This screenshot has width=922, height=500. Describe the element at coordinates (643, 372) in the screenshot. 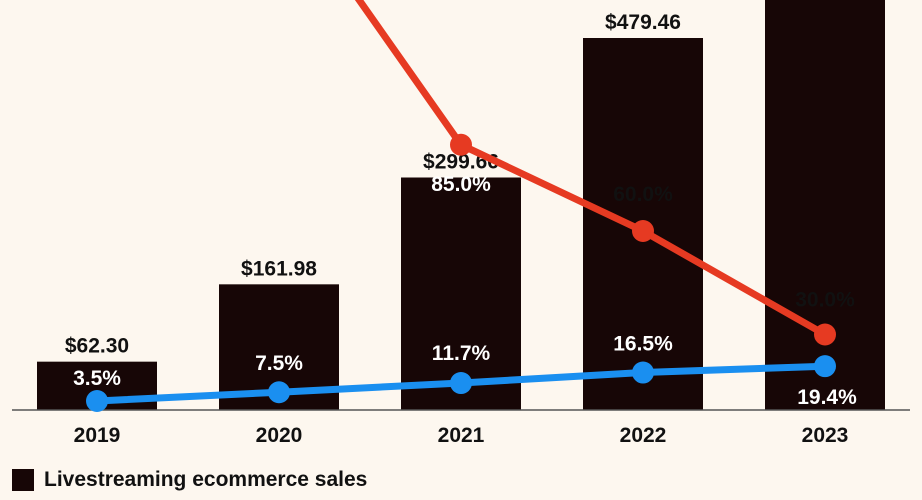

I see `blue-point-2022` at that location.